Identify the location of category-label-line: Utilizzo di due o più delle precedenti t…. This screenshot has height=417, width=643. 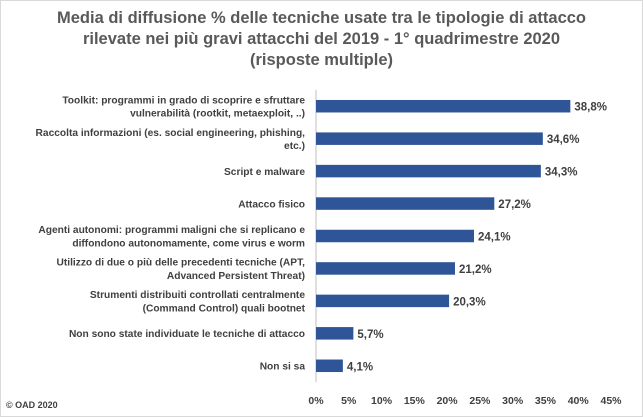
(181, 263).